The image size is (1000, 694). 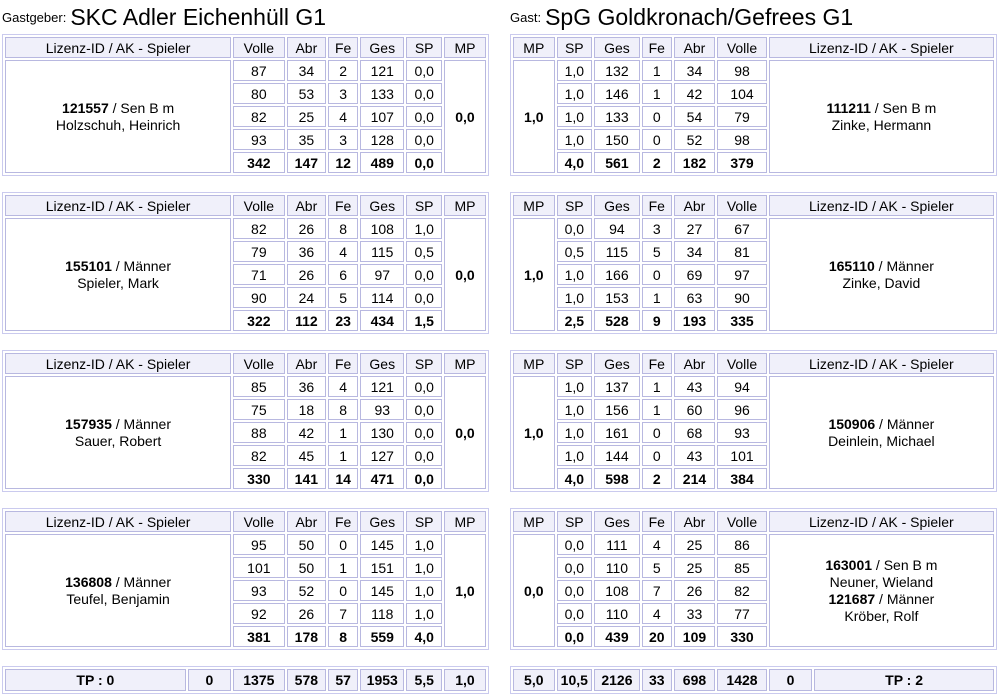 I want to click on block-total-row: 342 147 12 489 0,0, so click(x=245, y=162).